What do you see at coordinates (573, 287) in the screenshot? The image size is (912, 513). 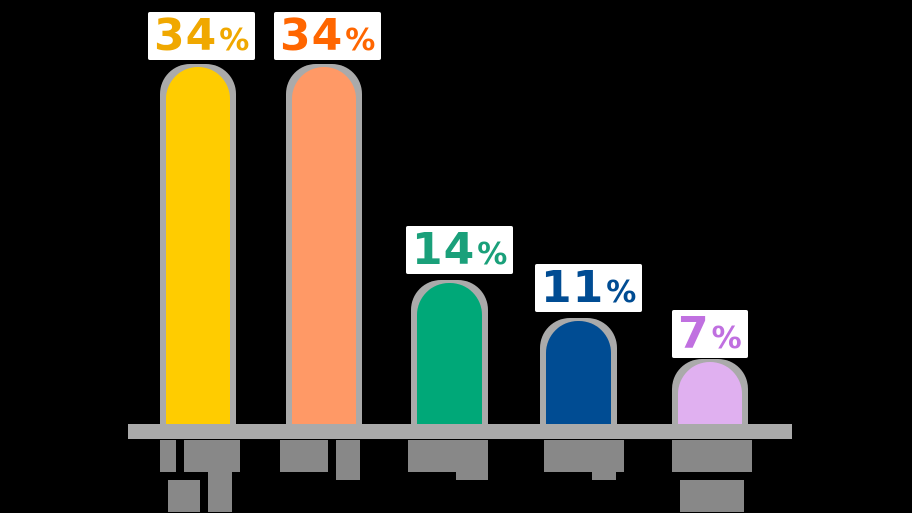 I see `value-number: 11` at bounding box center [573, 287].